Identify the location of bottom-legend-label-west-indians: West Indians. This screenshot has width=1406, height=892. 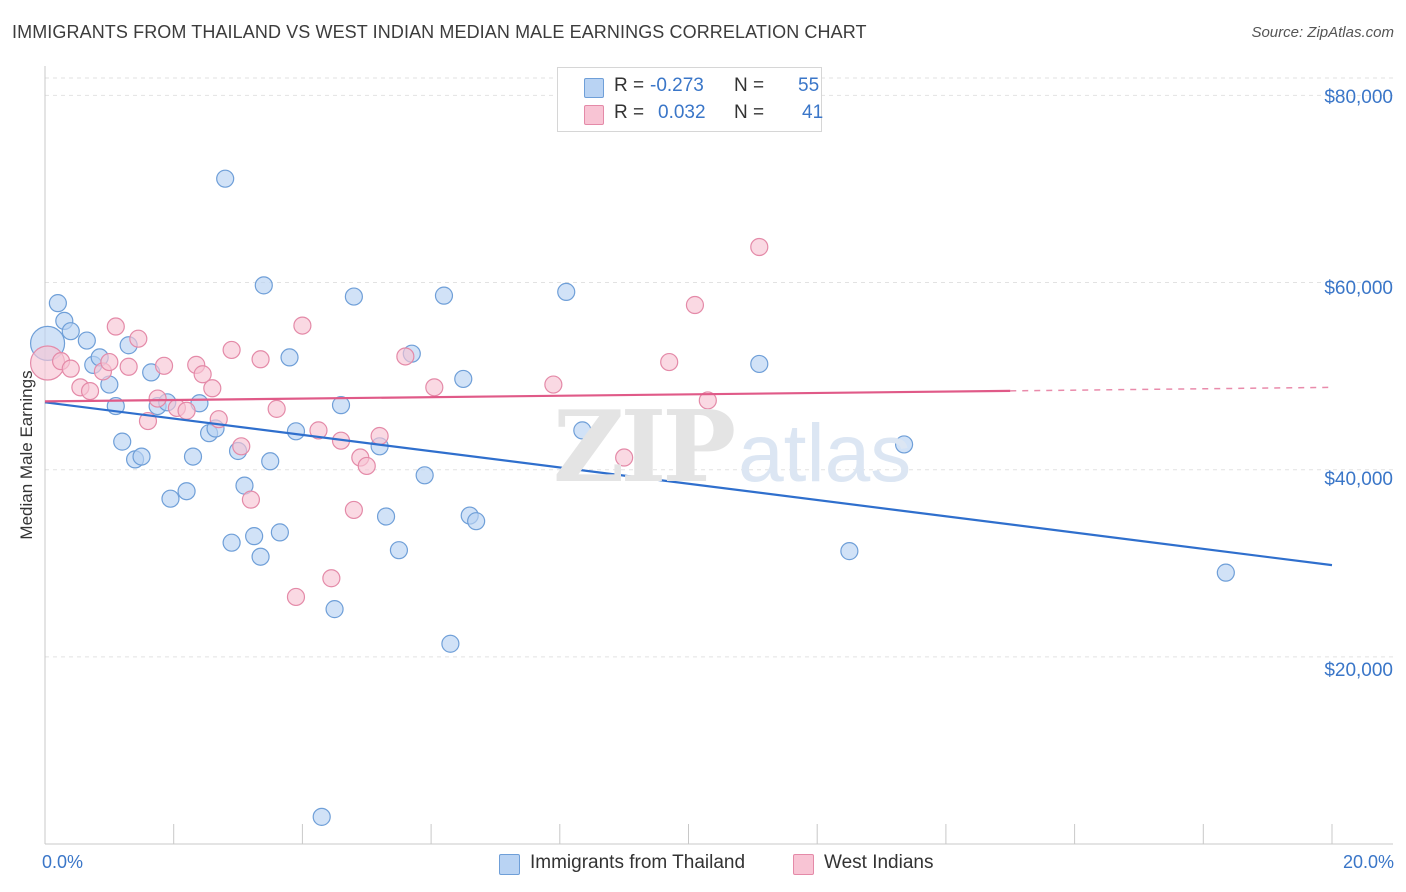
(879, 862).